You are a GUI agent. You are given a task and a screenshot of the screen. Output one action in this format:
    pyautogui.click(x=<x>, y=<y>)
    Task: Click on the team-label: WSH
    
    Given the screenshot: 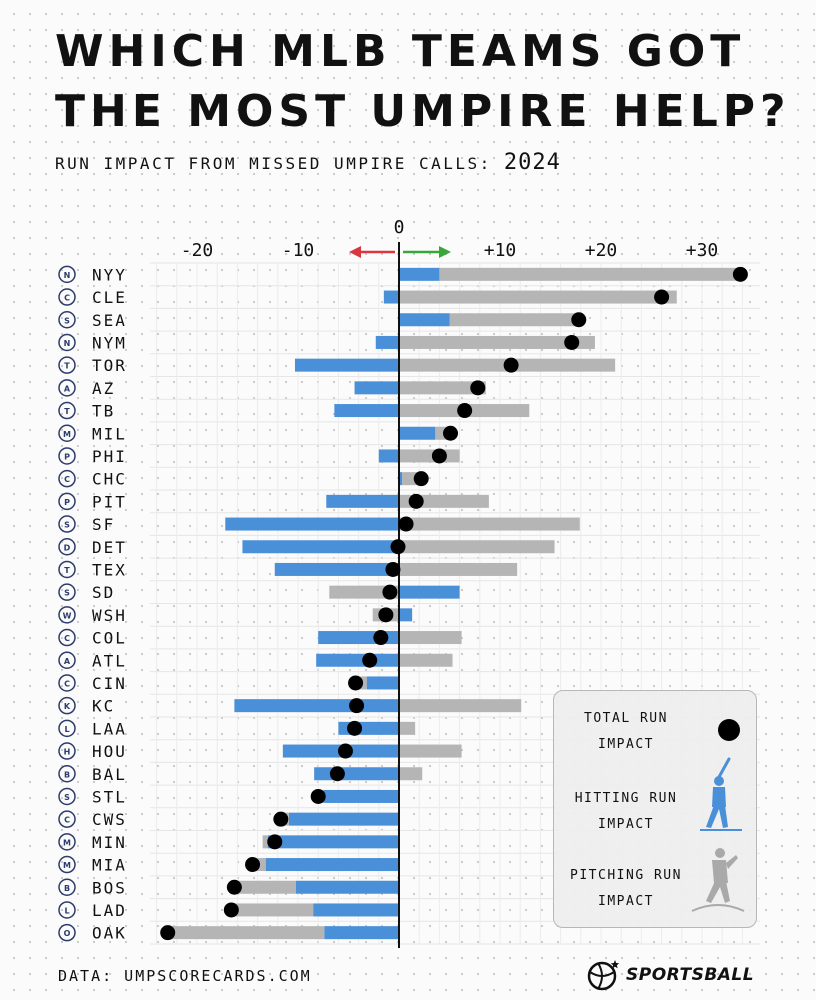 What is the action you would take?
    pyautogui.click(x=109, y=615)
    